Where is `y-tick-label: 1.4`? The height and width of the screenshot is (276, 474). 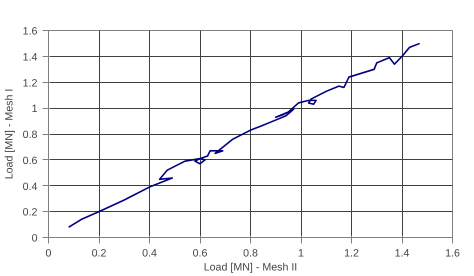
y-tick-label: 1.4 is located at coordinates (30, 57).